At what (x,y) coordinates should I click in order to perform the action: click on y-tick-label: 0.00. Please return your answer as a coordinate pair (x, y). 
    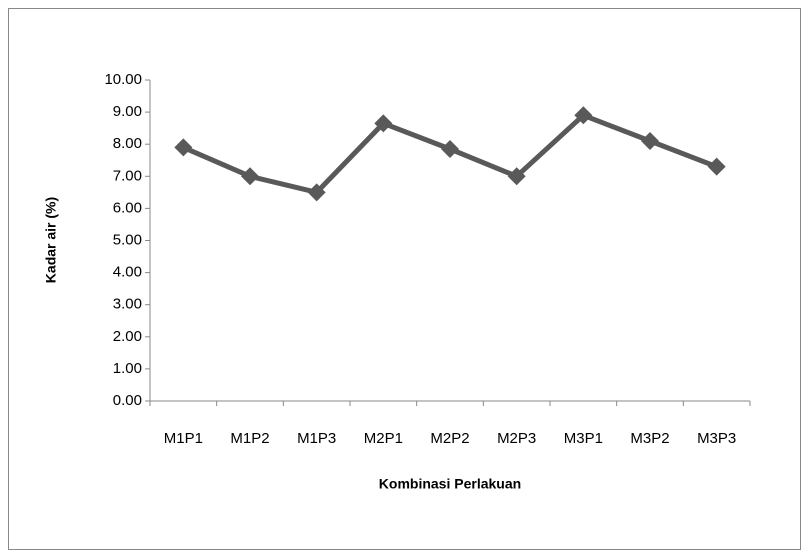
    Looking at the image, I should click on (127, 400).